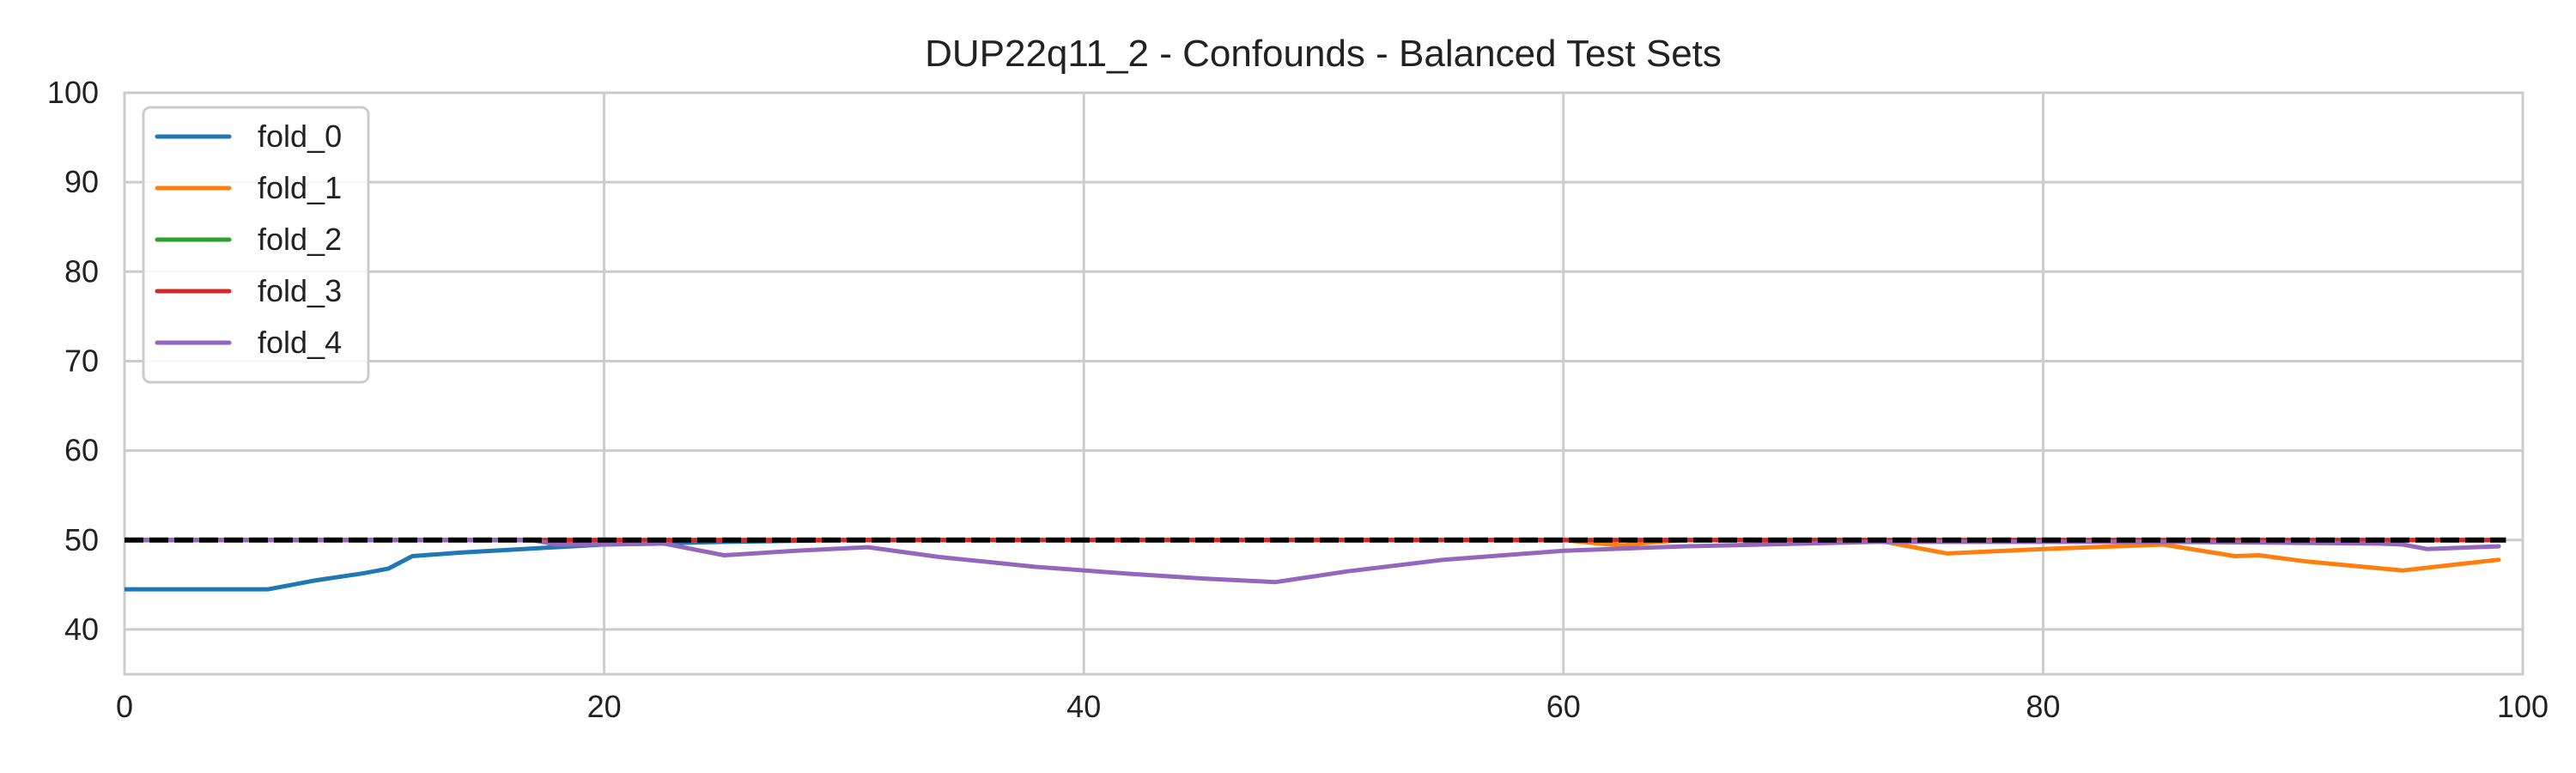  What do you see at coordinates (300, 290) in the screenshot?
I see `legend-label: fold_3` at bounding box center [300, 290].